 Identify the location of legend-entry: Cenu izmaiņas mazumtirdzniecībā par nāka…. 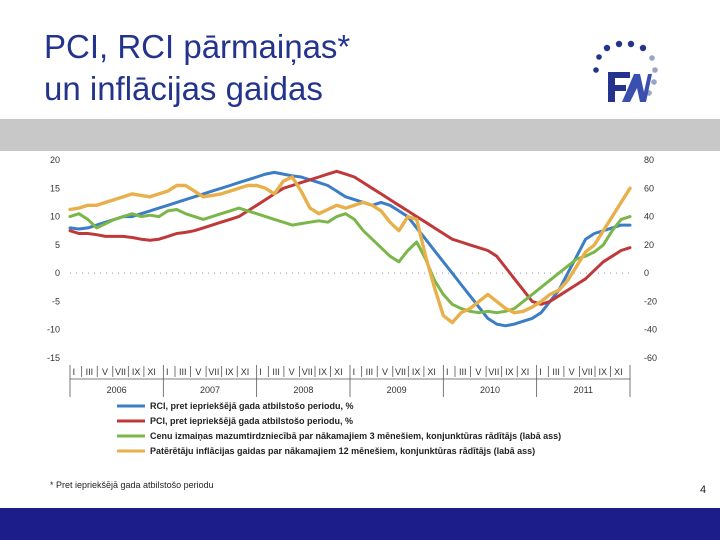
(355, 436).